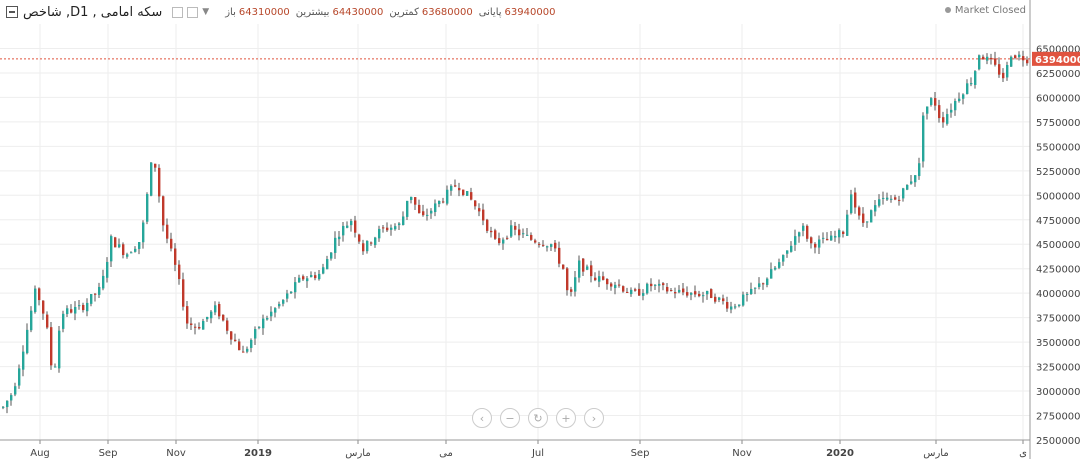  Describe the element at coordinates (12, 12) in the screenshot. I see `collapse-legend-button` at that location.